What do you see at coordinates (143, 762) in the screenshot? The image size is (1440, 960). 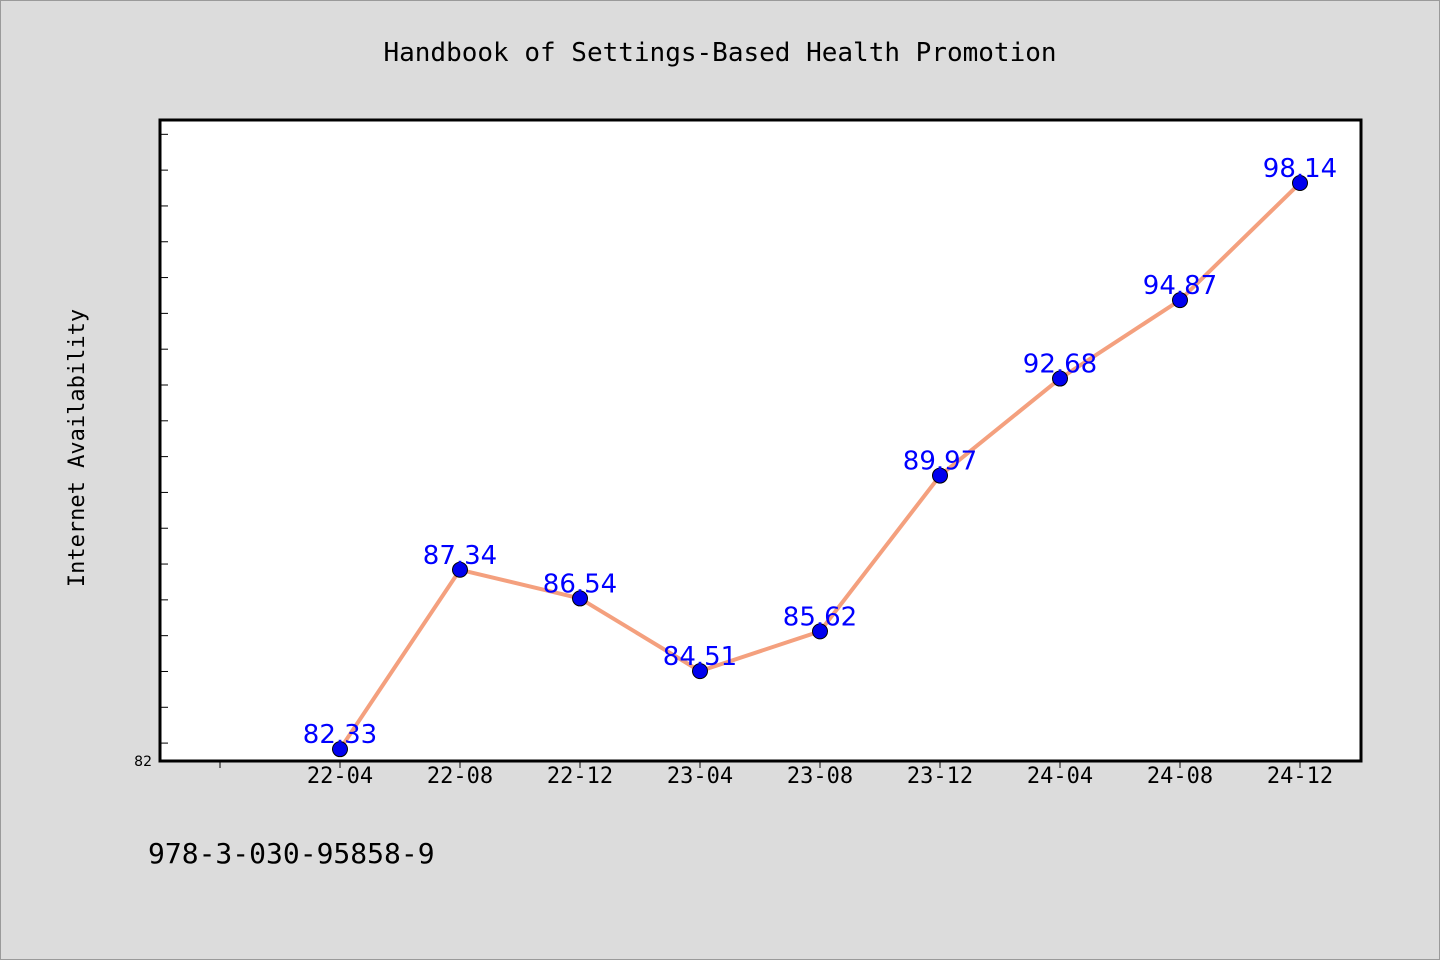 I see `y-tick-label: 82` at bounding box center [143, 762].